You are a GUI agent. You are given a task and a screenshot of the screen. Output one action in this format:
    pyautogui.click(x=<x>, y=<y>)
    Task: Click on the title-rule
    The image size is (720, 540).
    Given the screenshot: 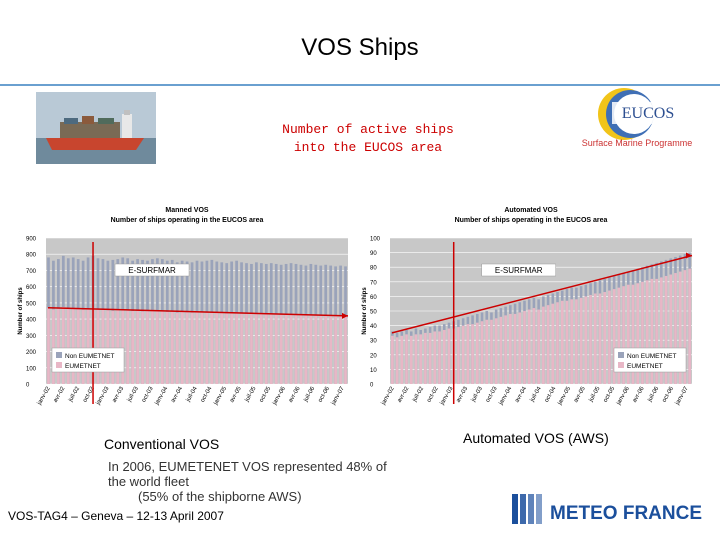 What is the action you would take?
    pyautogui.click(x=360, y=85)
    